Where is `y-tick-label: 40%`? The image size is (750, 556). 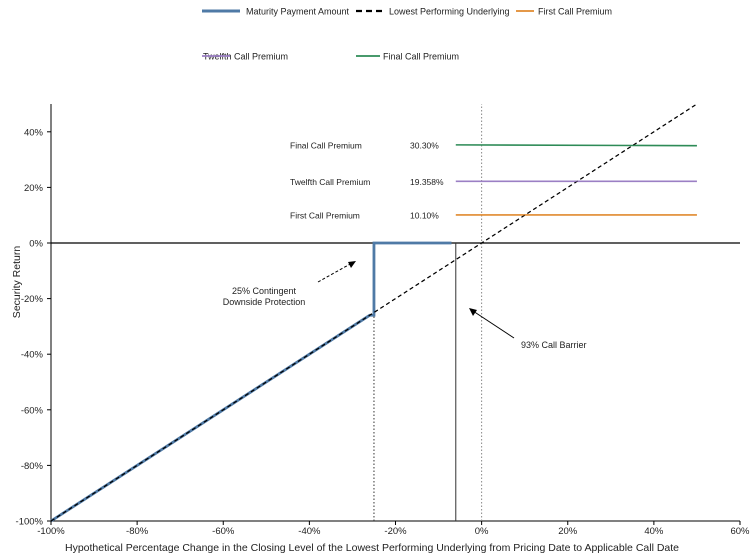 y-tick-label: 40% is located at coordinates (34, 132).